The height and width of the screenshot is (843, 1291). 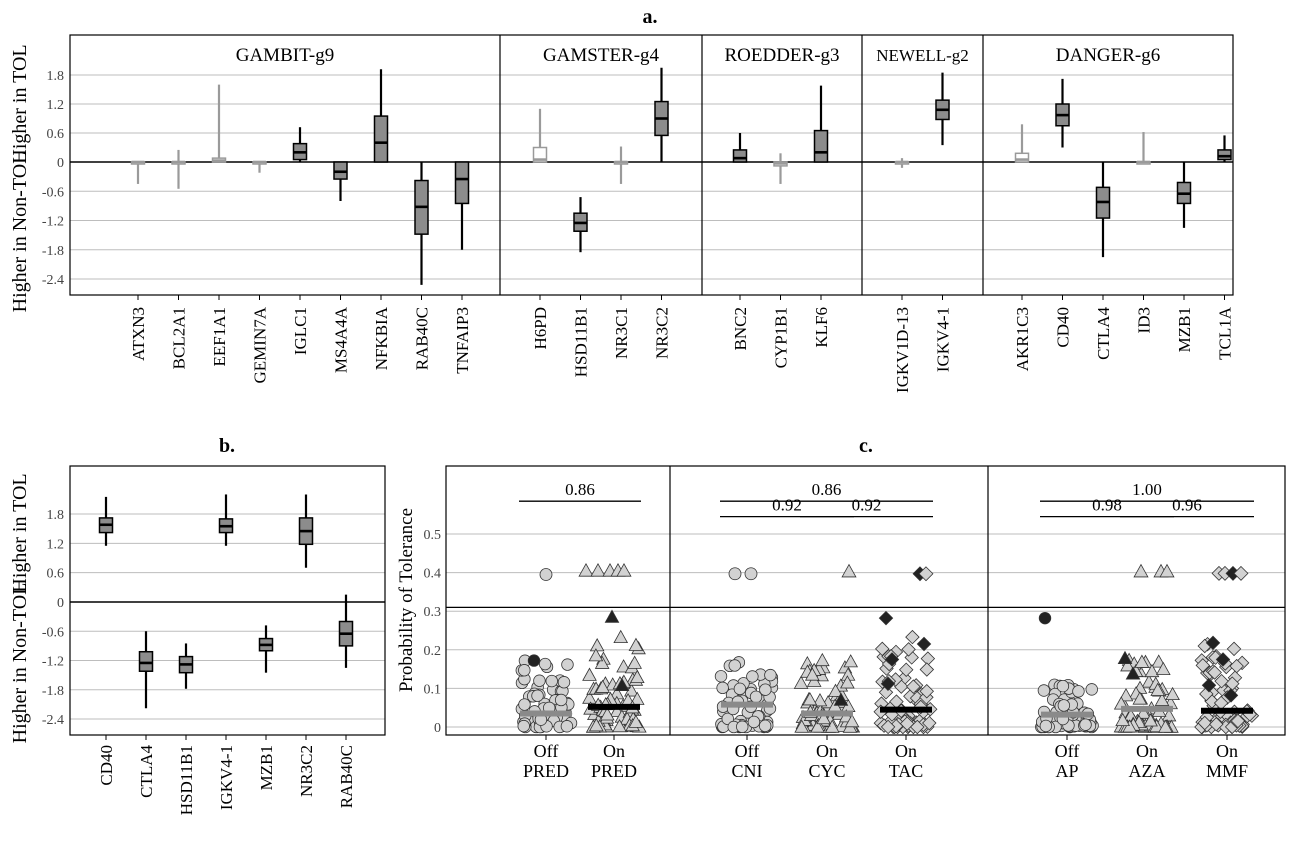 I want to click on x-tick-label: AKR1C3, so click(x=1022, y=339).